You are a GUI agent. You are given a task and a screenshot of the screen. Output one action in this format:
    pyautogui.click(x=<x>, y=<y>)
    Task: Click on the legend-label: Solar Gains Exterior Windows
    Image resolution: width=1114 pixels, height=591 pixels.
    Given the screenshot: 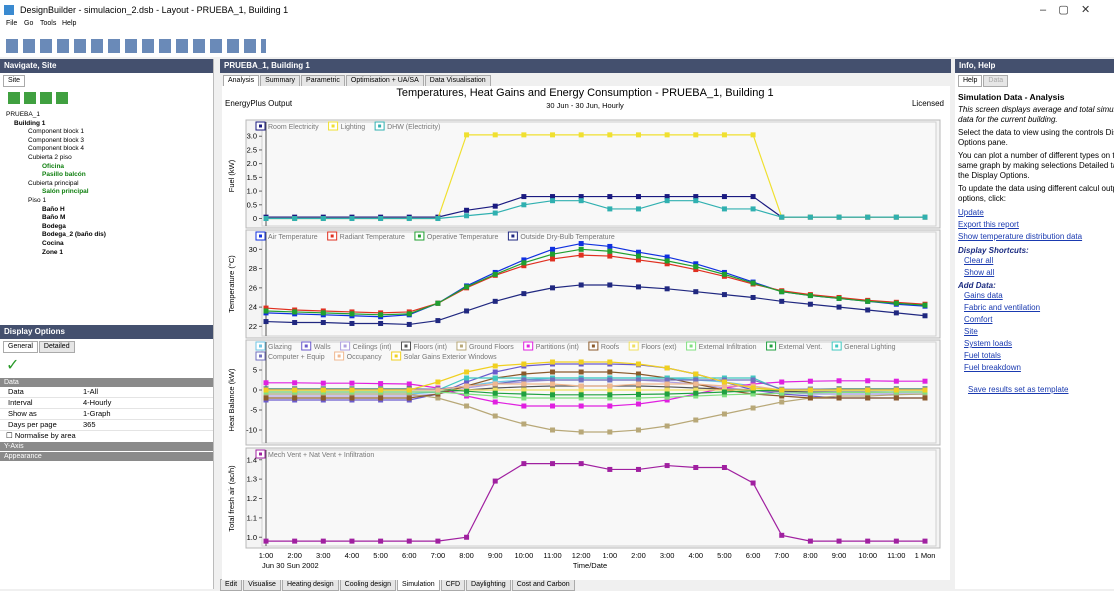 What is the action you would take?
    pyautogui.click(x=450, y=357)
    